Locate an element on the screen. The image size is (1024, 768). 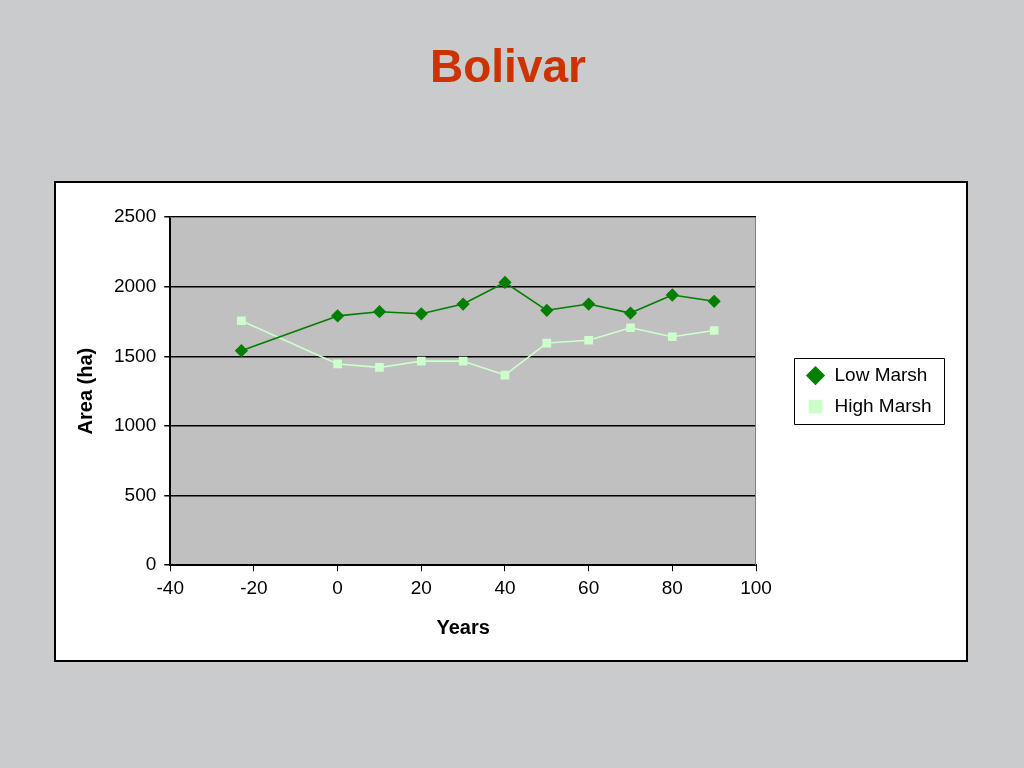
x-tick-label: 0 is located at coordinates (337, 587).